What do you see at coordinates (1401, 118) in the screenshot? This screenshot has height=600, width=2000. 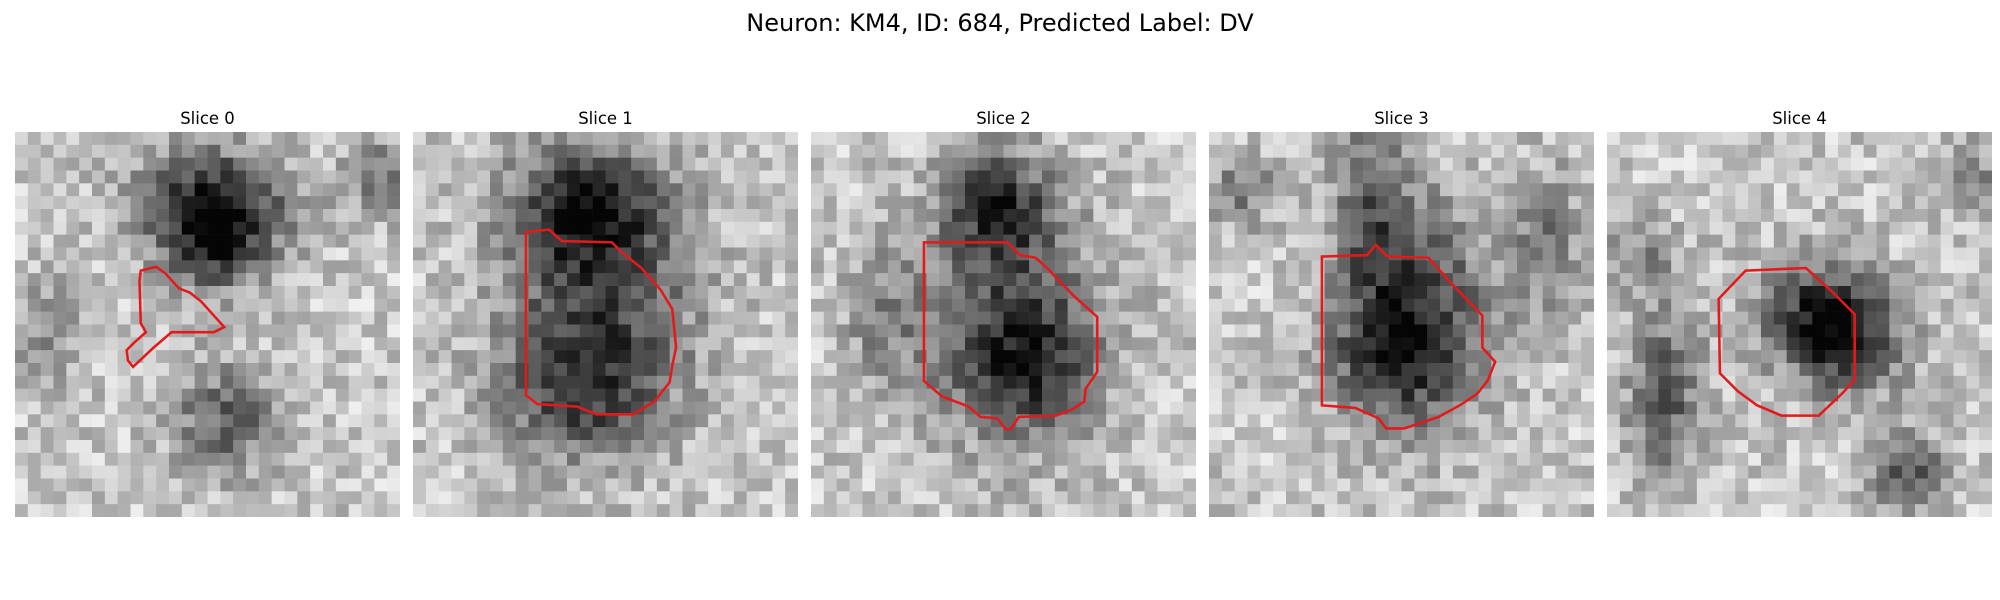 I see `slice-title: Slice 3` at bounding box center [1401, 118].